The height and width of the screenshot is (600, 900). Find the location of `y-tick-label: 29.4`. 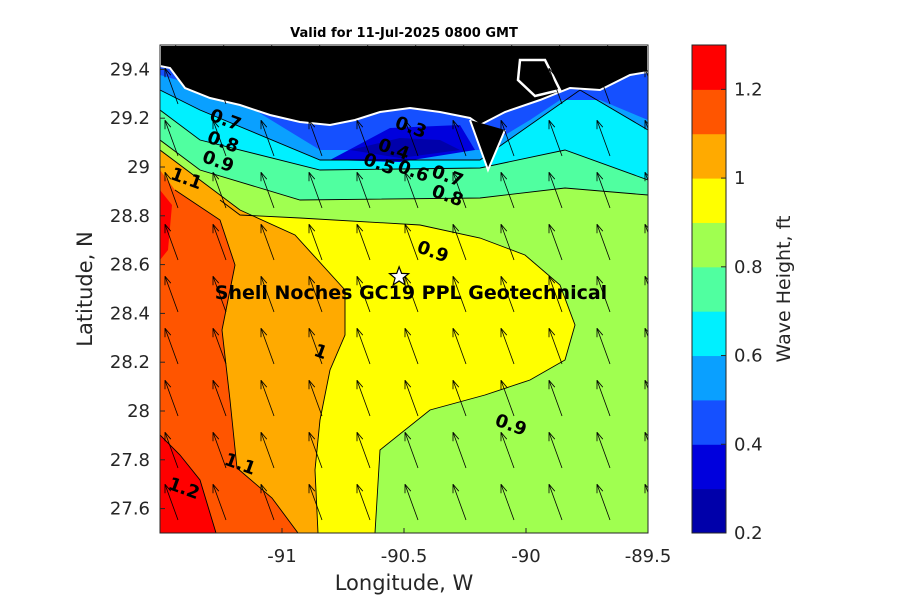

y-tick-label: 29.4 is located at coordinates (130, 69).